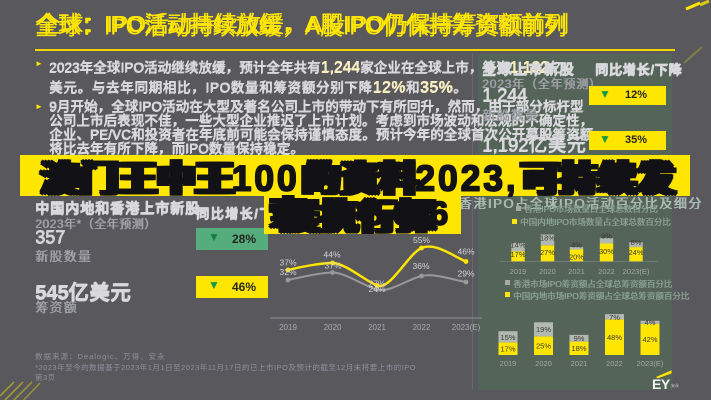 The width and height of the screenshot is (711, 400). What do you see at coordinates (465, 274) in the screenshot?
I see `svg-text: 29%` at bounding box center [465, 274].